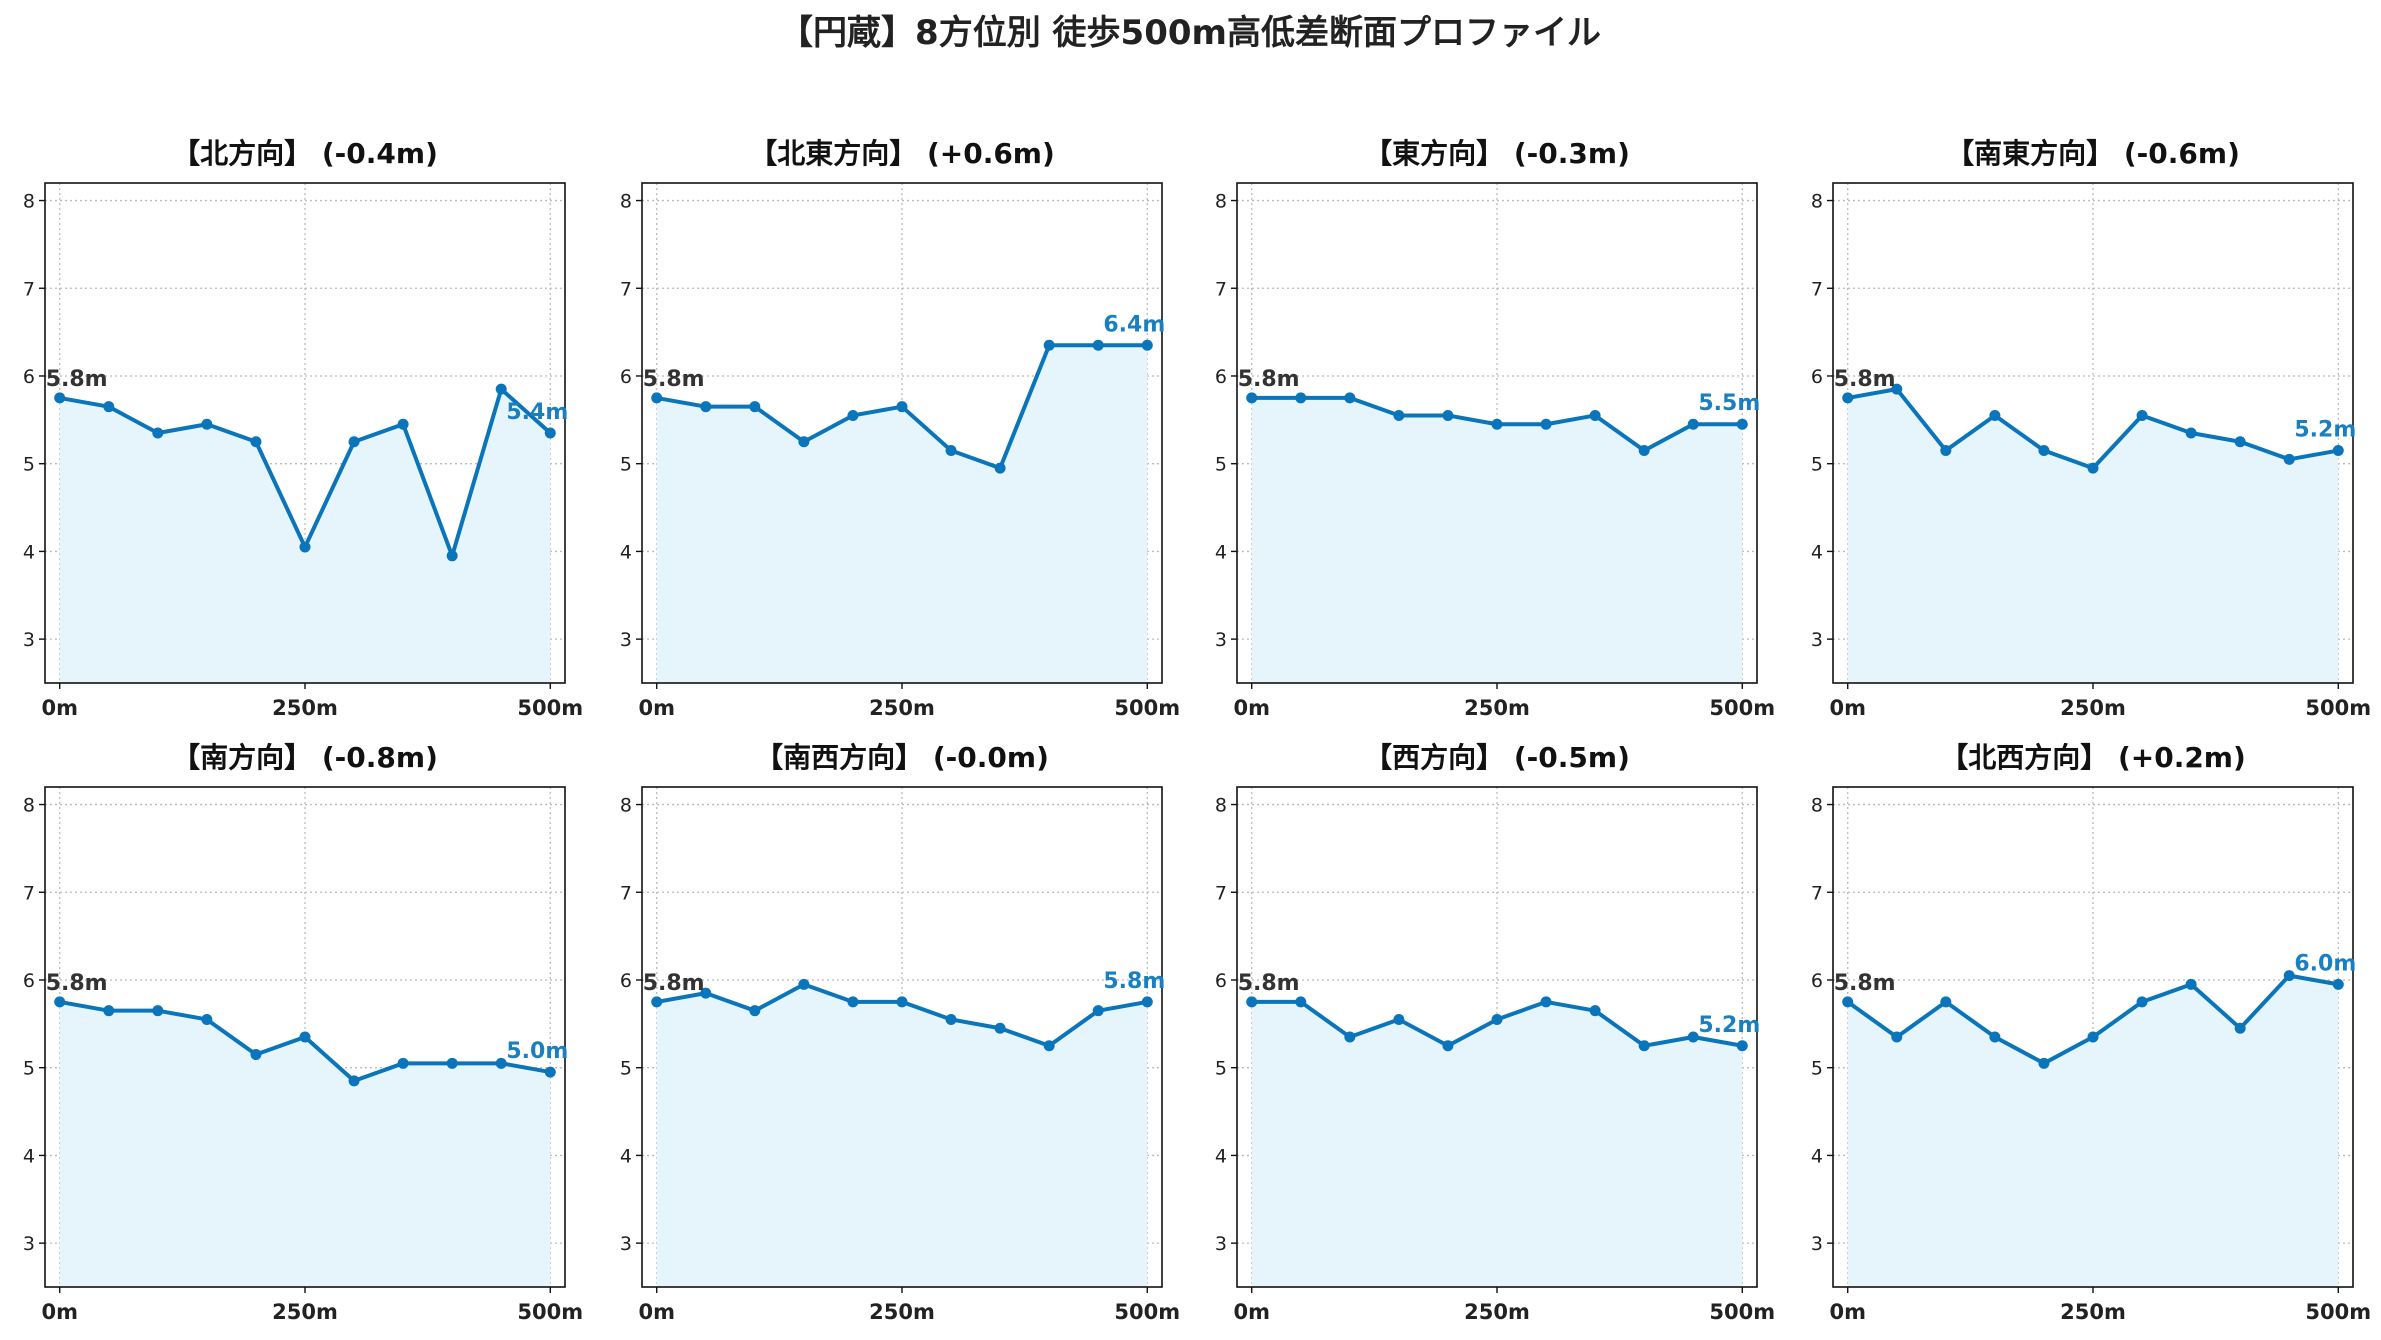 The height and width of the screenshot is (1340, 2381). What do you see at coordinates (900, 428) in the screenshot?
I see `panel-2: 【北東方向】 (+0.6m) 3 4 5 6 7 8 0m 250m 500m 5.8m 6.4m` at bounding box center [900, 428].